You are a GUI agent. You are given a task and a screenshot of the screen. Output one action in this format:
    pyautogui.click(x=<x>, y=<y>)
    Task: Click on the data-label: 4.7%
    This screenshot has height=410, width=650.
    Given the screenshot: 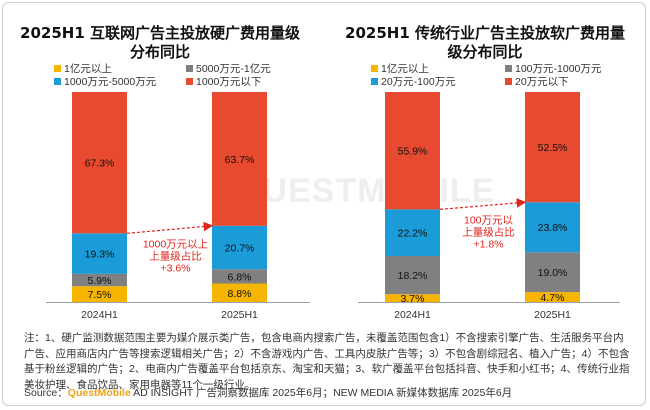 What is the action you would take?
    pyautogui.click(x=553, y=298)
    